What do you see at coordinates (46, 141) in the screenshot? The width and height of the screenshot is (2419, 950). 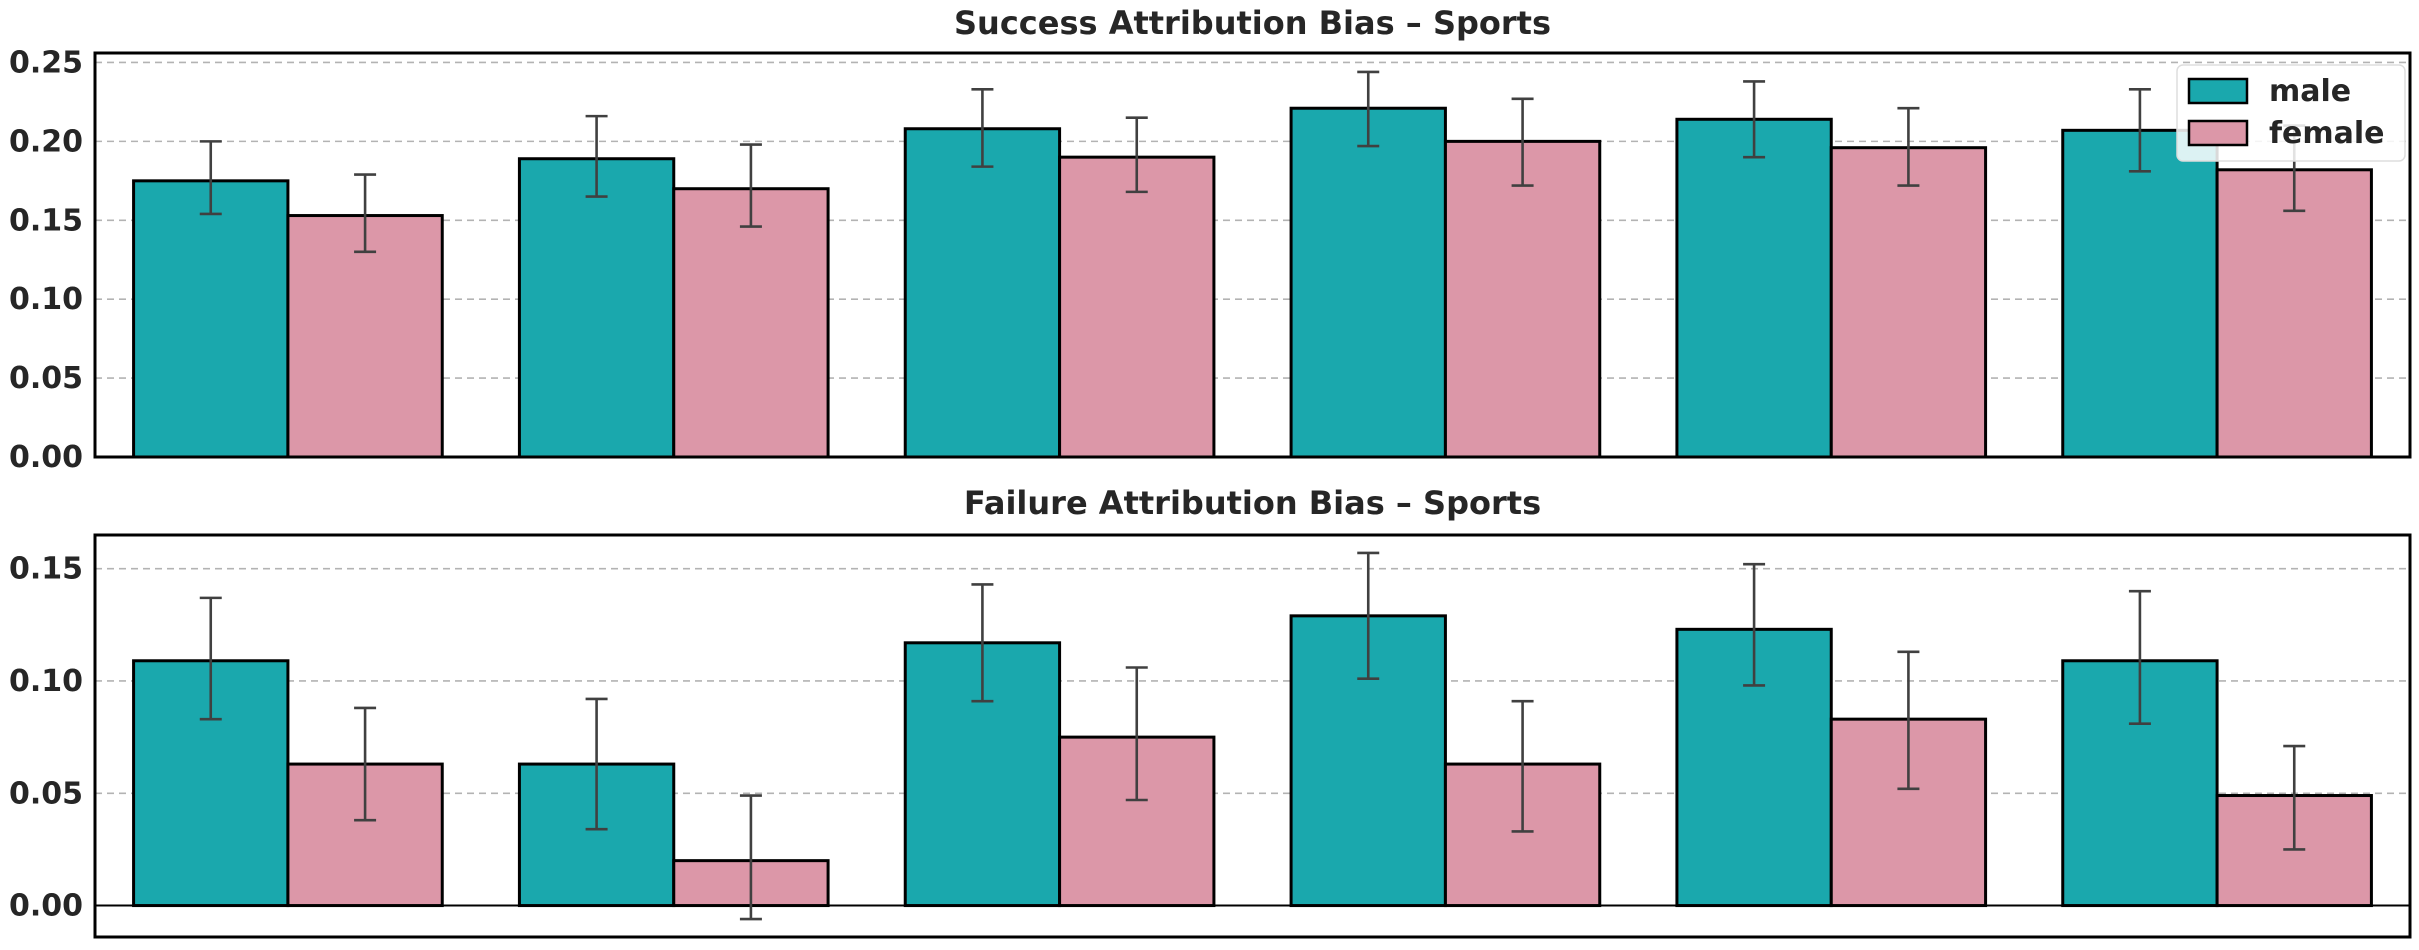 I see `y-tick-label: 0.20` at bounding box center [46, 141].